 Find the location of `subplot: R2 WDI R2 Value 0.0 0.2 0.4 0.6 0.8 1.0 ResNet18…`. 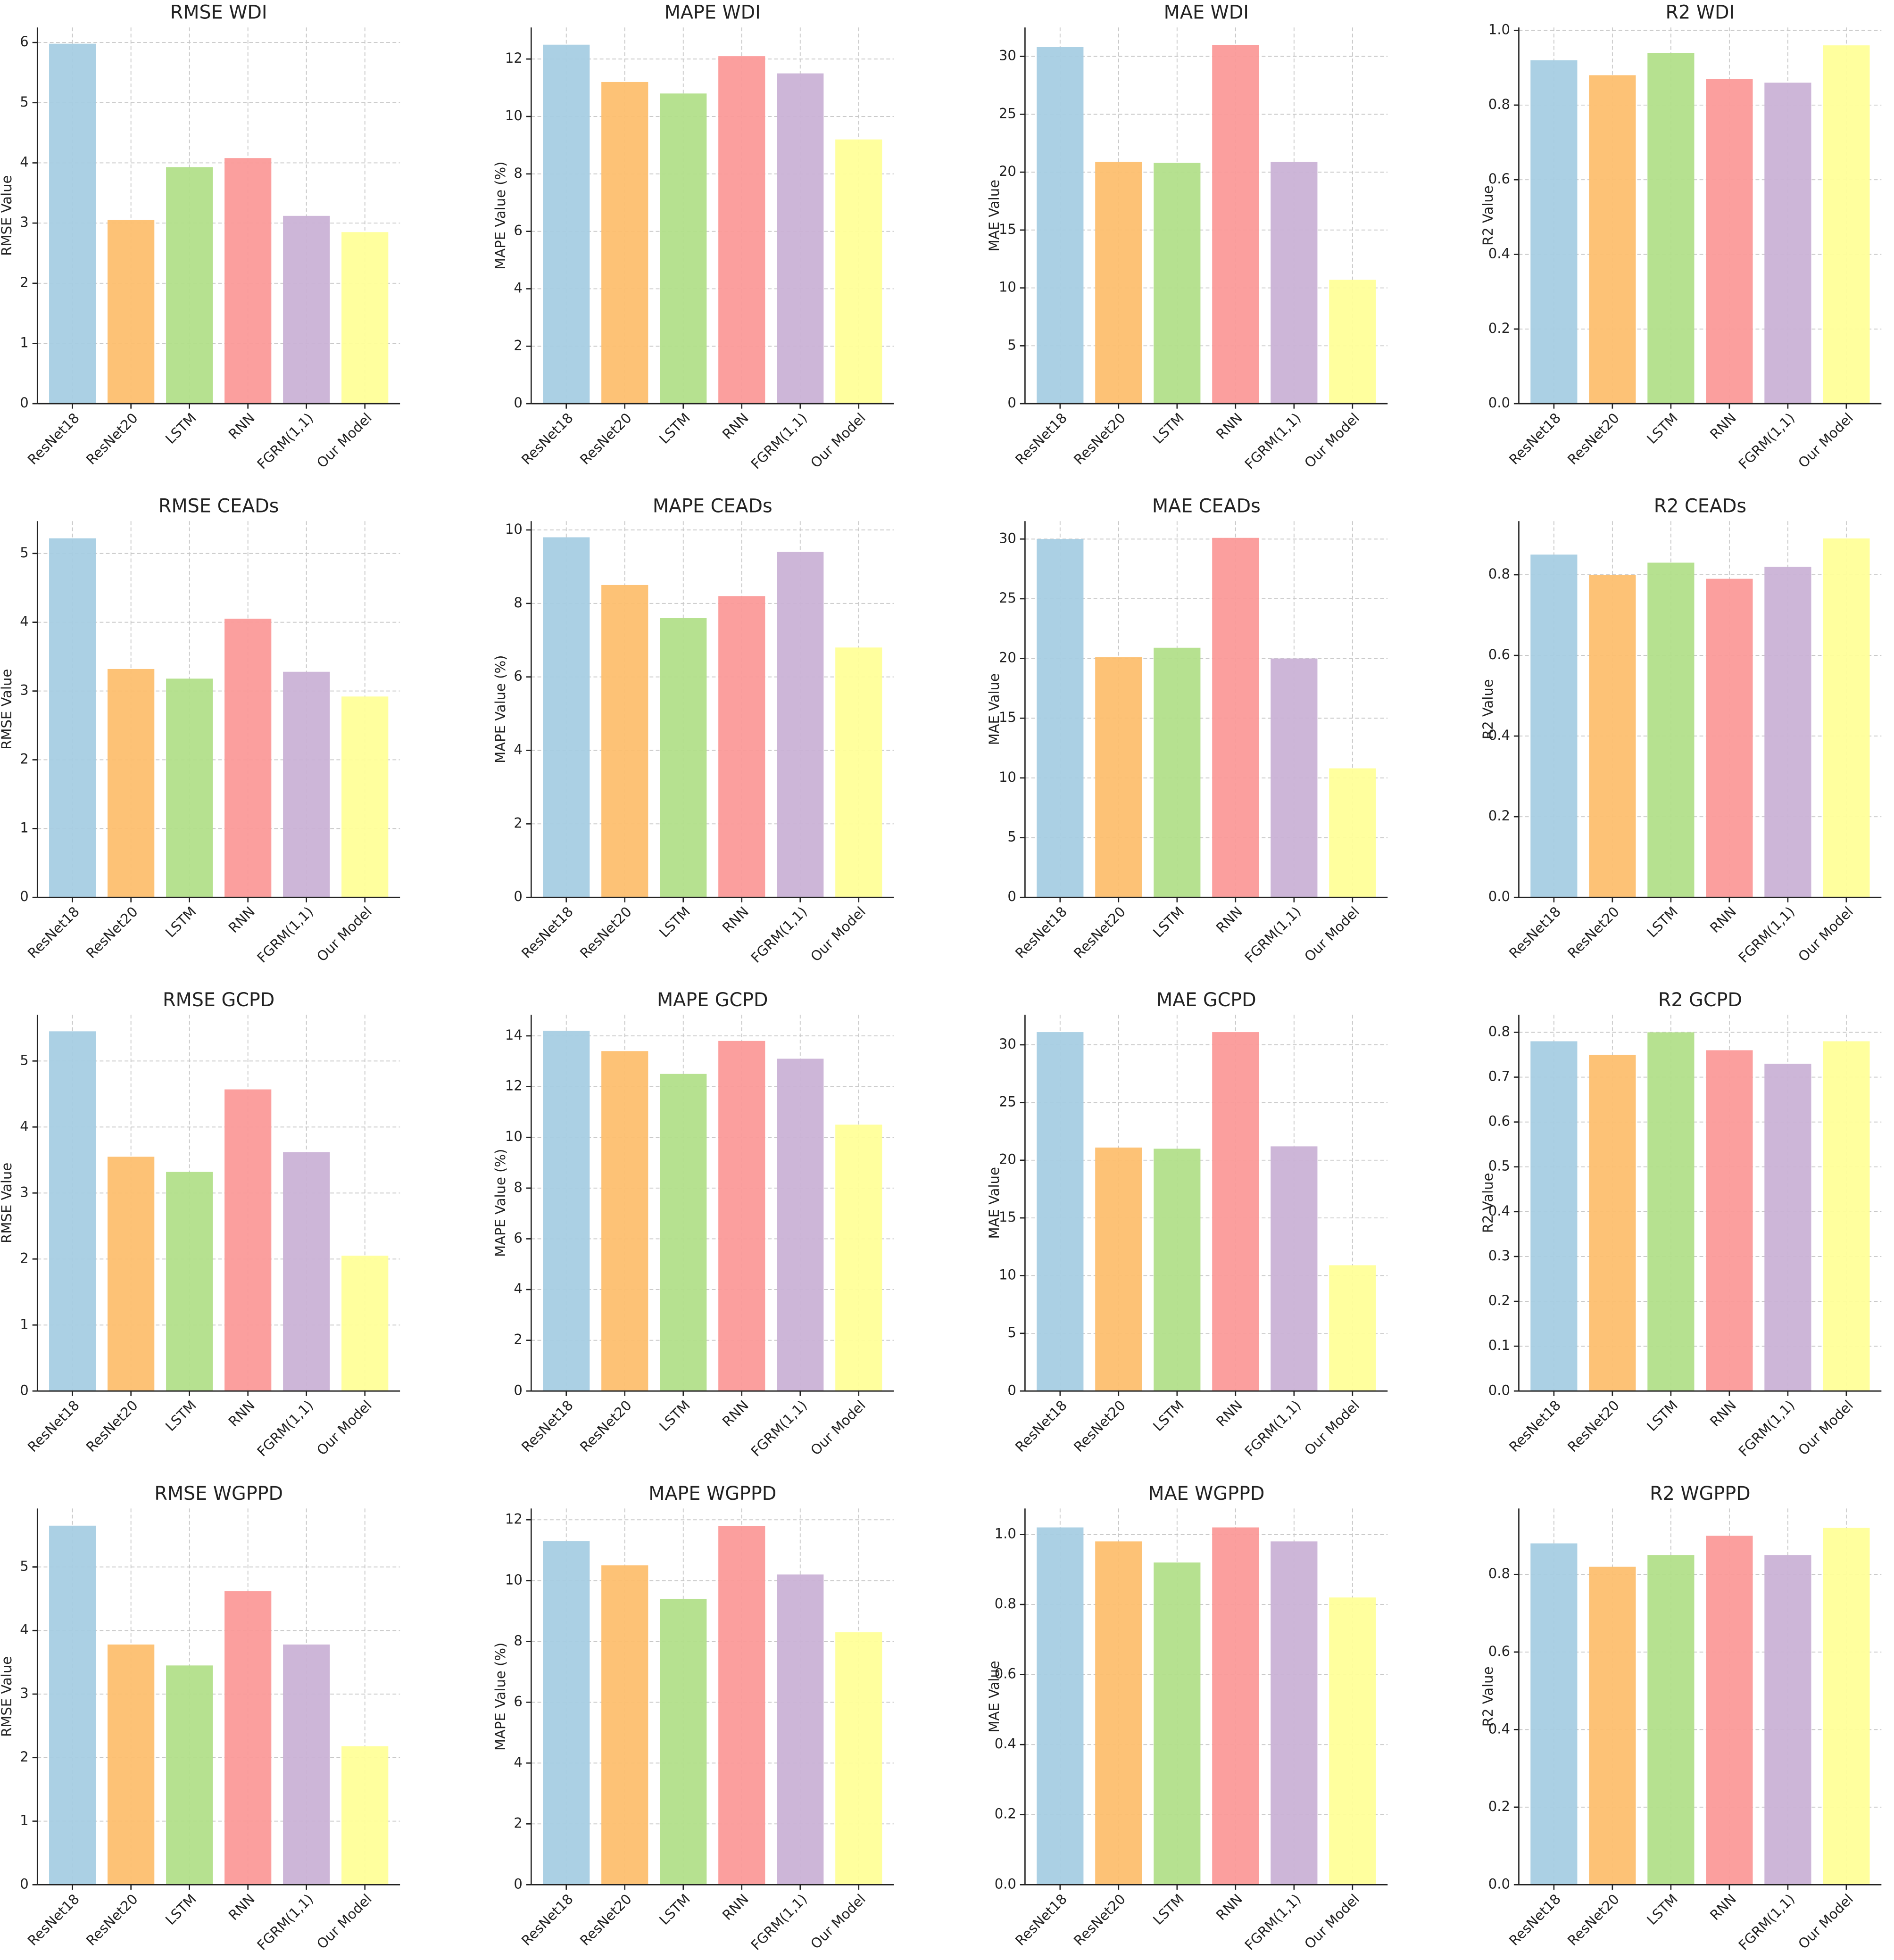

subplot: R2 WDI R2 Value 0.0 0.2 0.4 0.6 0.8 1.0 ResNet18… is located at coordinates (1681, 237).